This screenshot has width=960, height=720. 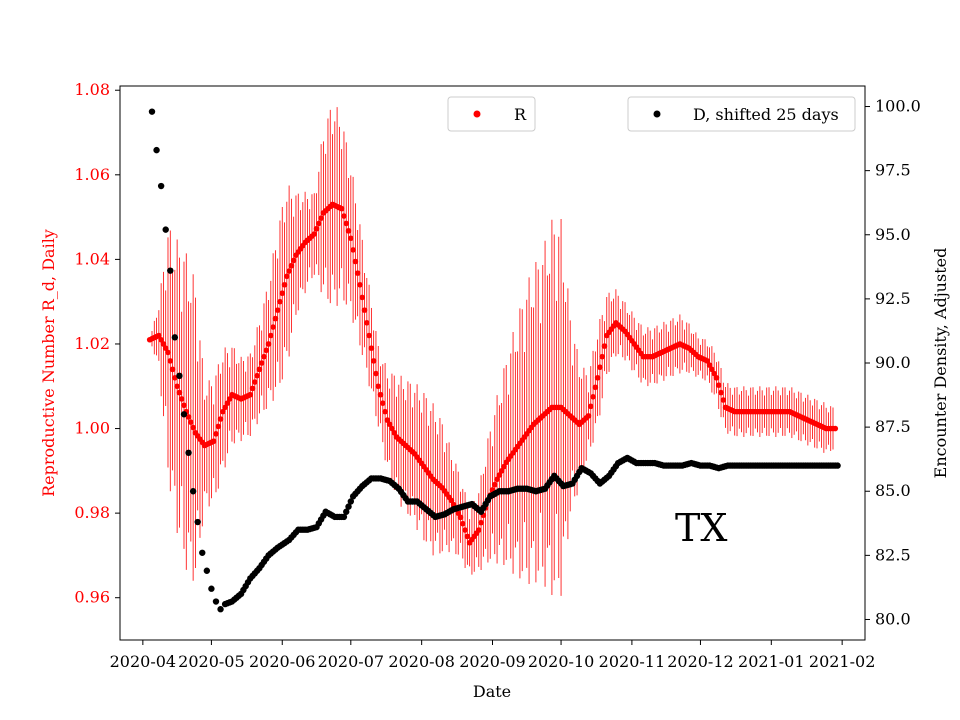 I want to click on x-tick-label: 2020-09, so click(x=492, y=661).